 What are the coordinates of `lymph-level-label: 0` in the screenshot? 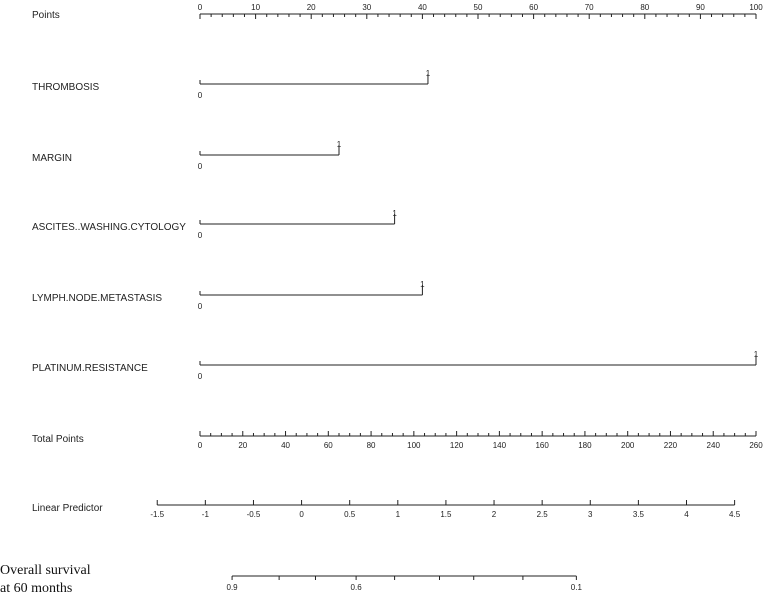 It's located at (200, 306).